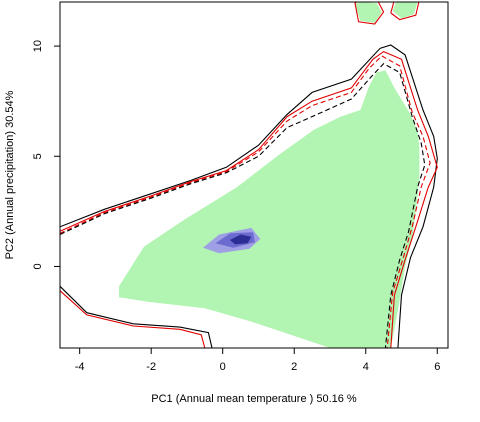 Image resolution: width=480 pixels, height=422 pixels. What do you see at coordinates (38, 156) in the screenshot?
I see `y-tick-label: 5` at bounding box center [38, 156].